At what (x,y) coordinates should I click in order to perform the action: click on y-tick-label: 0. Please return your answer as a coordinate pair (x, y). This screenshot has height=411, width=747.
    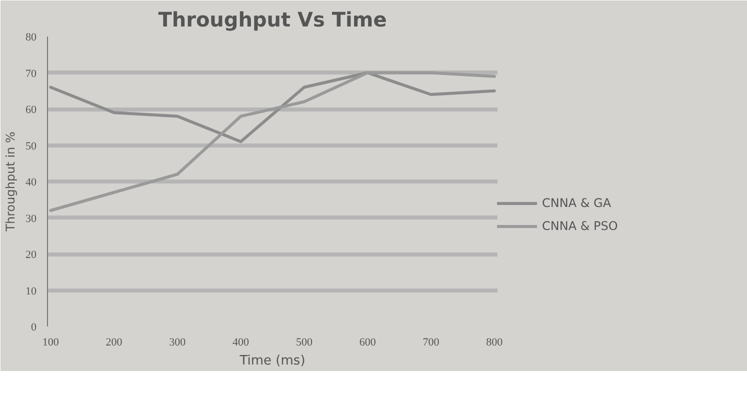
    Looking at the image, I should click on (34, 328).